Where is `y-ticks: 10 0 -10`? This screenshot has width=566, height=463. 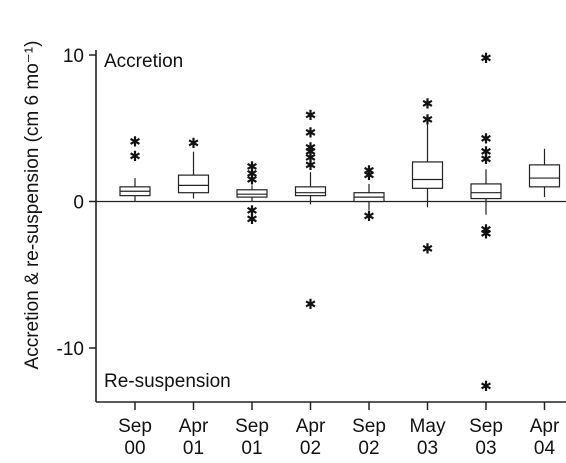
y-ticks: 10 0 -10 is located at coordinates (76, 203).